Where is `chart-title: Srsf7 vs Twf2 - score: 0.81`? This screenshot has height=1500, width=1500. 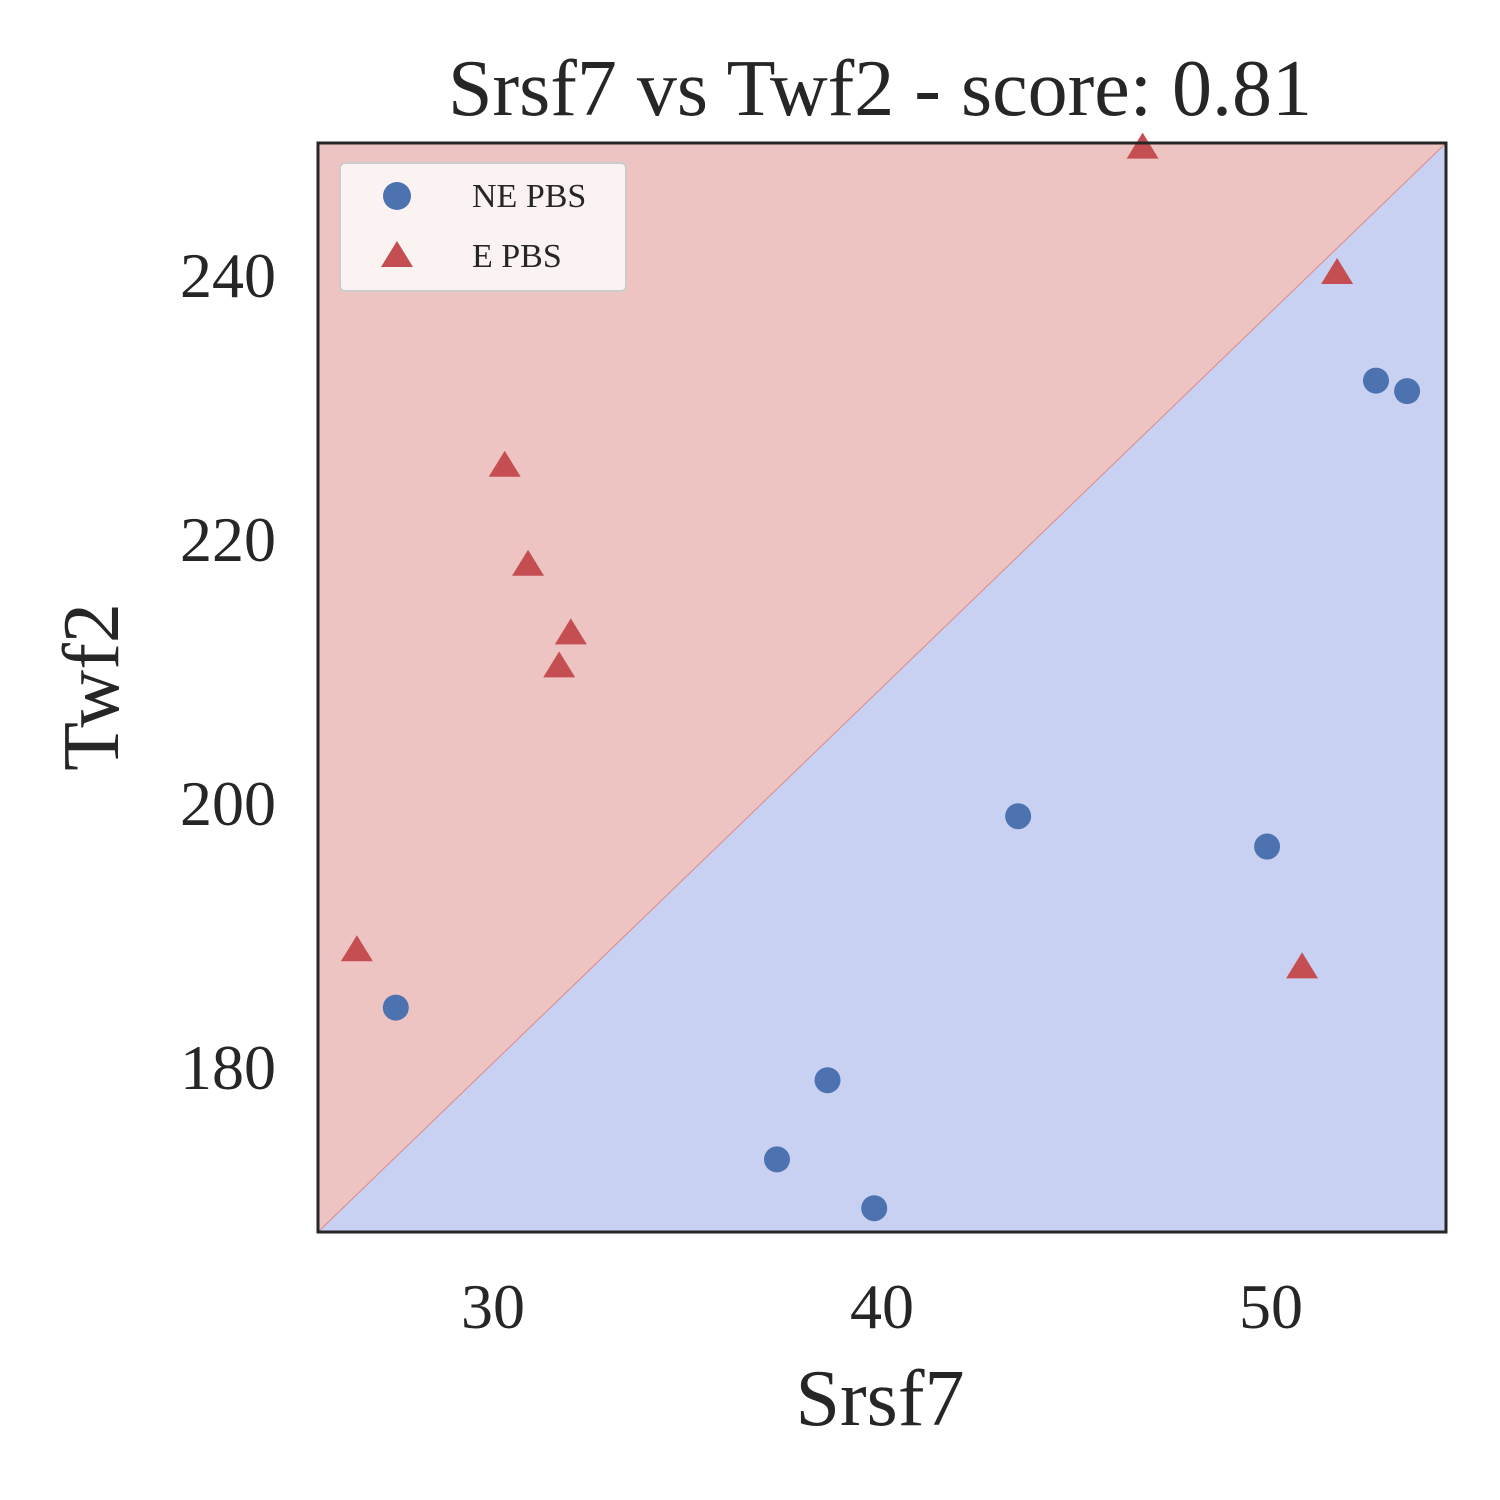 chart-title: Srsf7 vs Twf2 - score: 0.81 is located at coordinates (880, 89).